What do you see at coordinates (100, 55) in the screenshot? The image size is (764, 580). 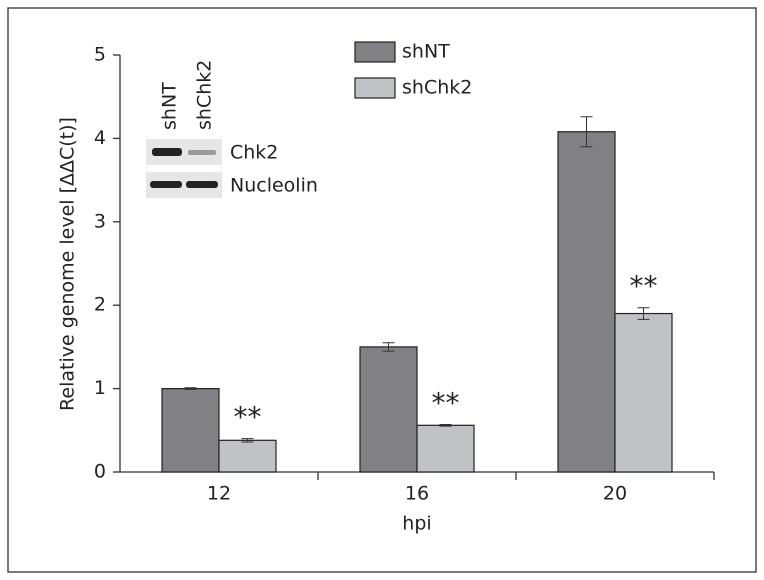 I see `y-tick-label: 5` at bounding box center [100, 55].